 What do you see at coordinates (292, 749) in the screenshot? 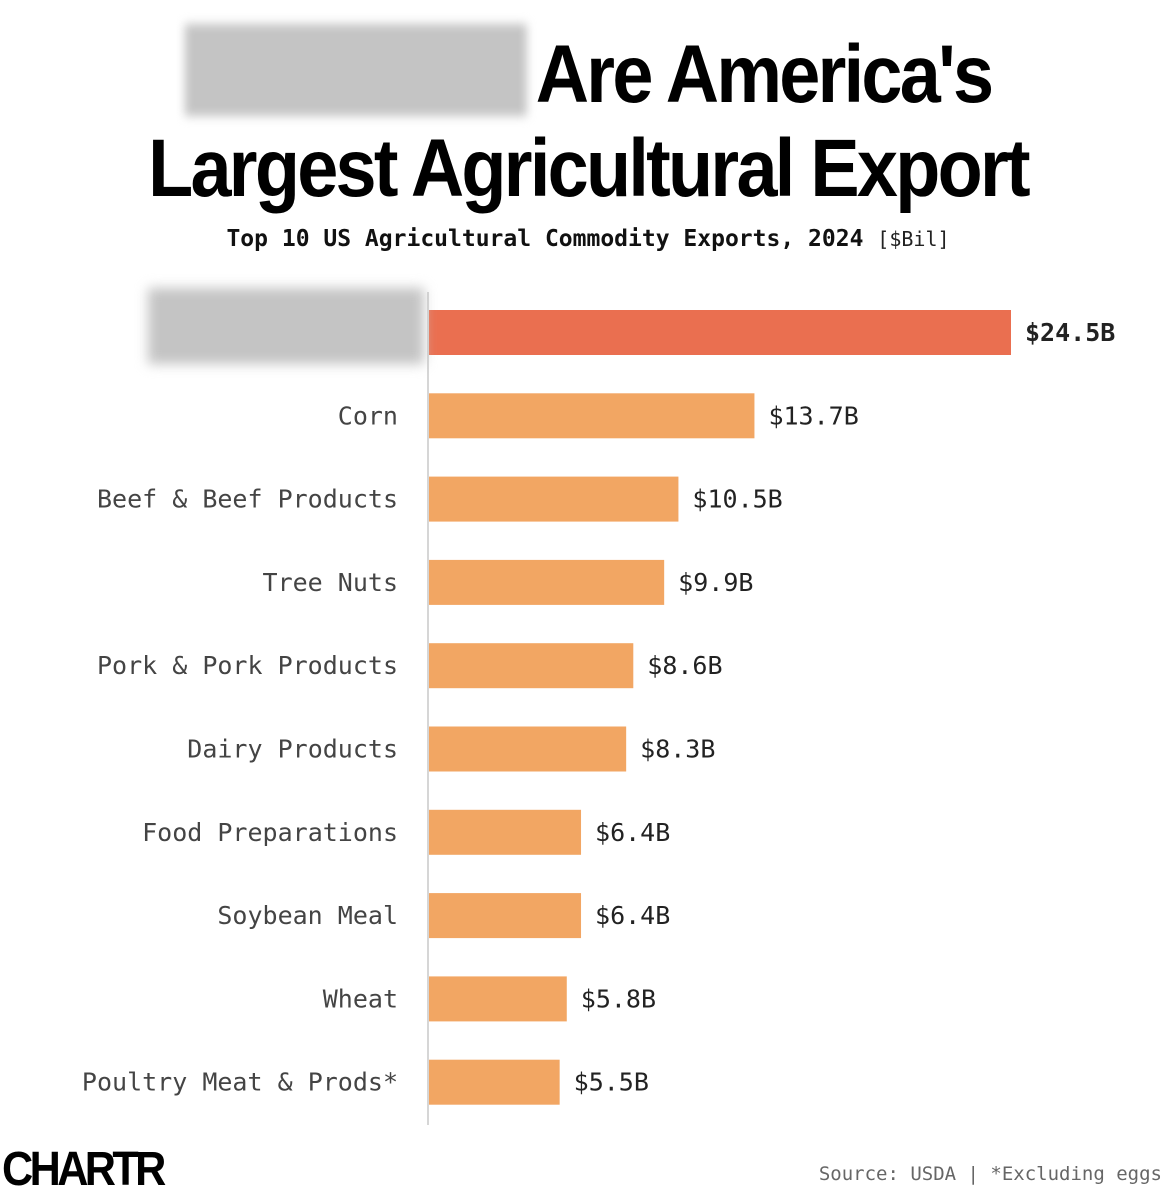
I see `category-label-5: Dairy Products` at bounding box center [292, 749].